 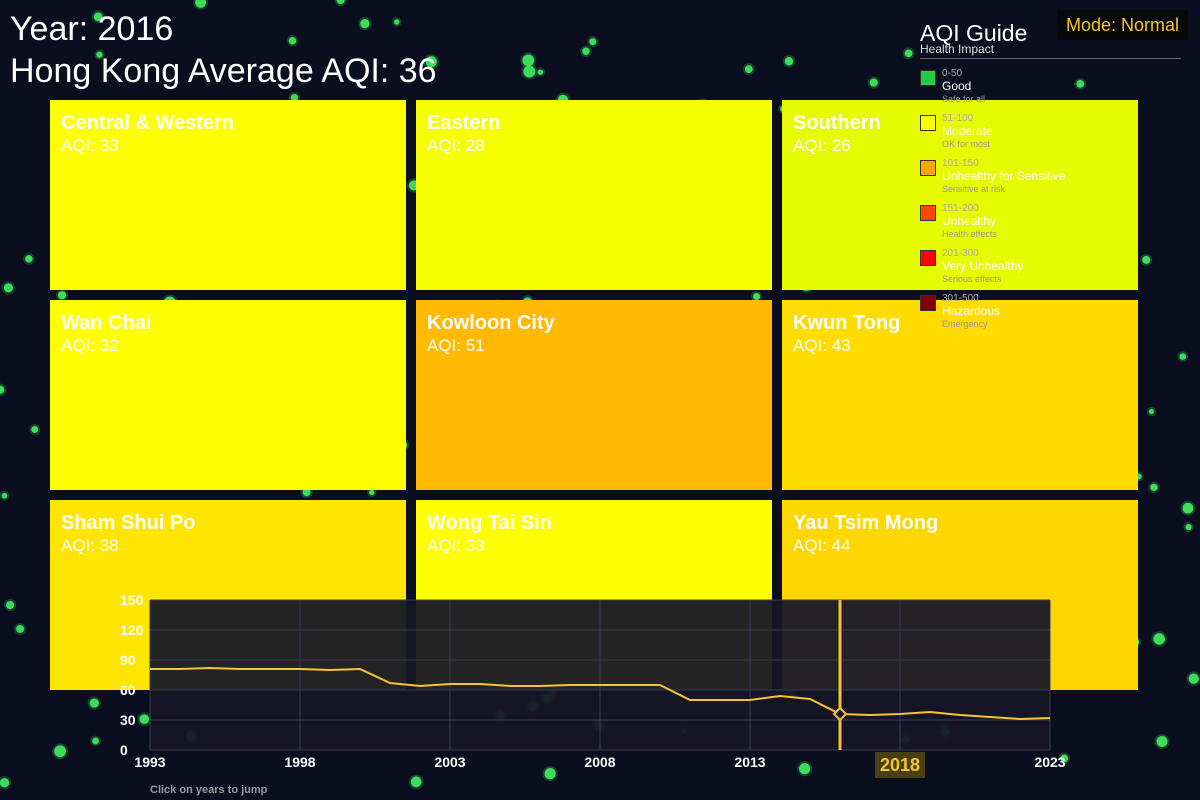 What do you see at coordinates (106, 323) in the screenshot?
I see `district-name: Wan Chai` at bounding box center [106, 323].